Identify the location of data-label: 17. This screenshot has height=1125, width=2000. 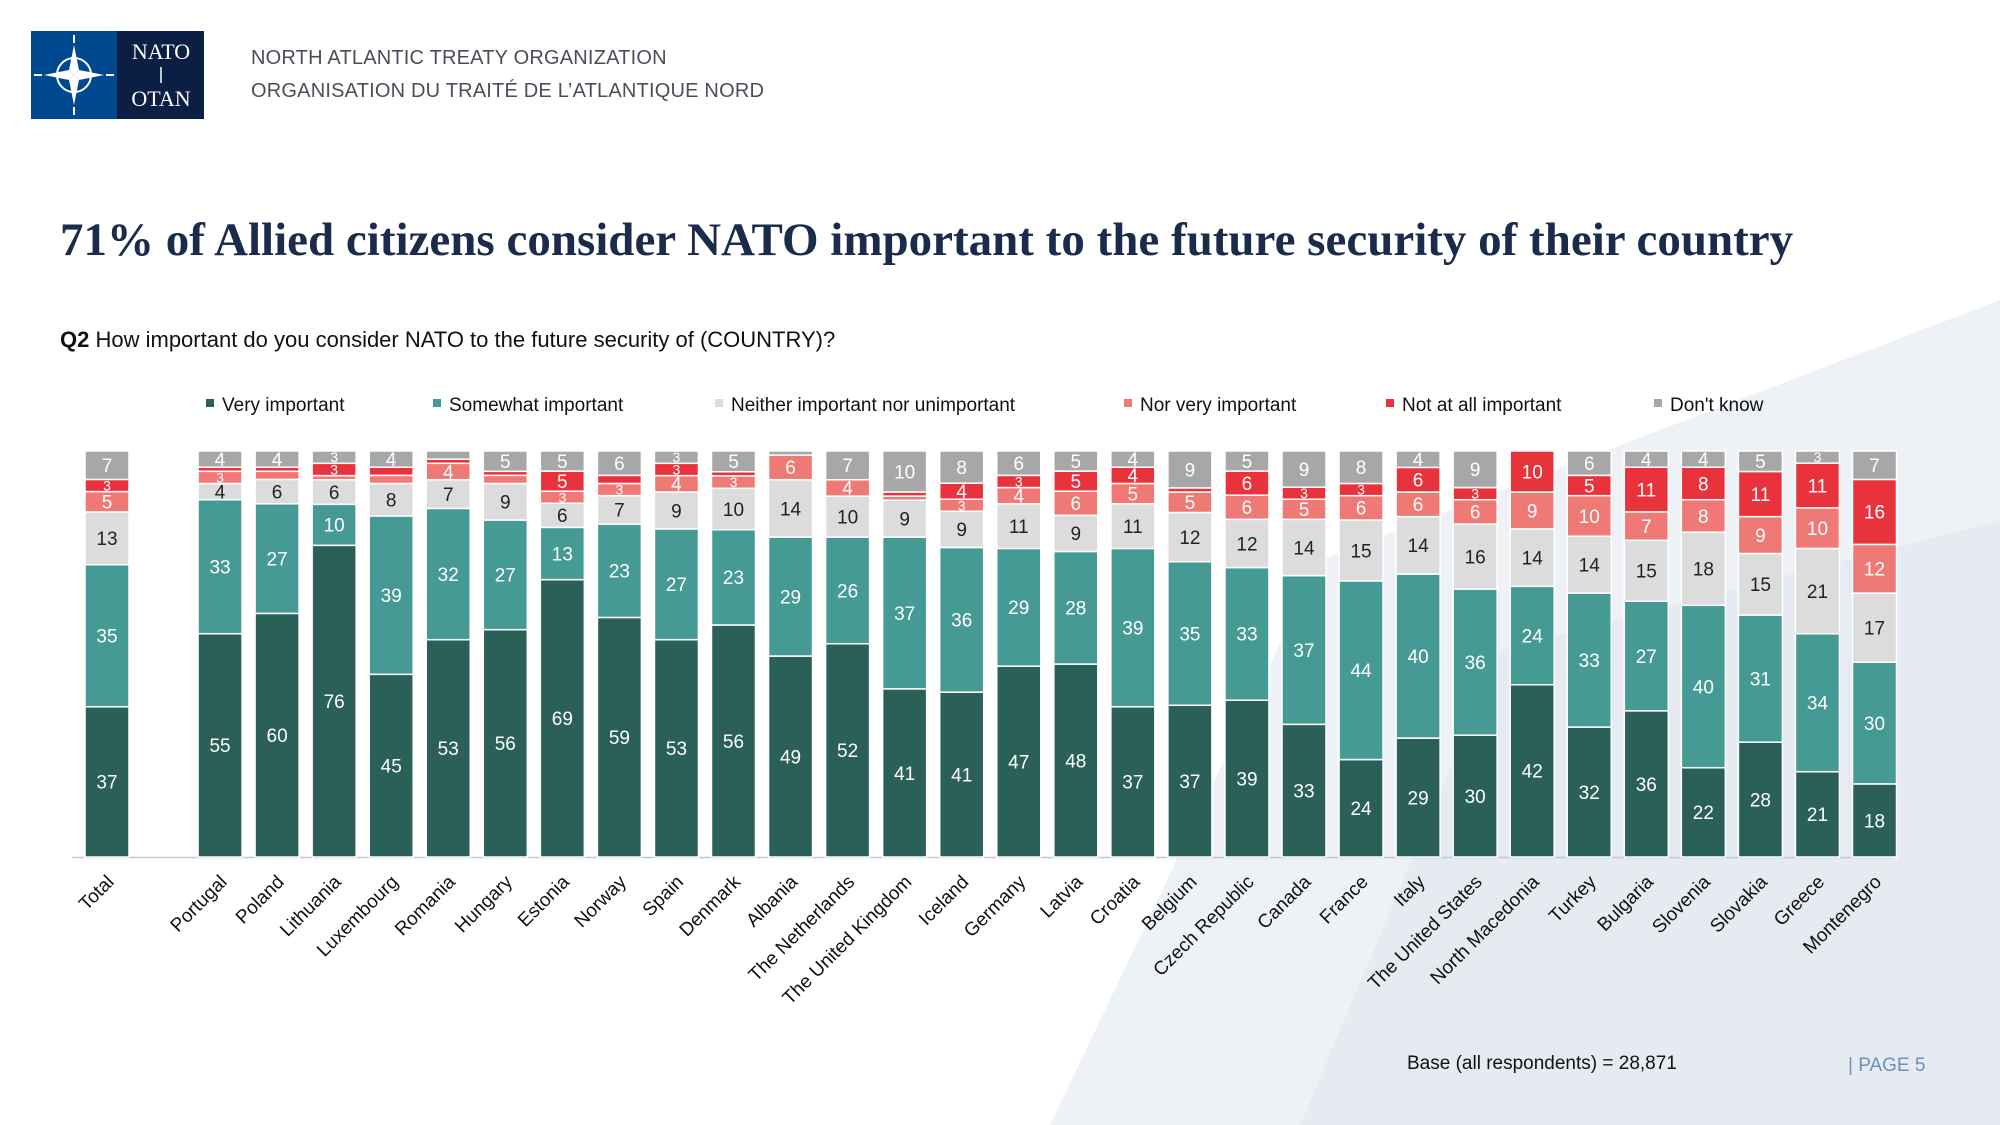
(1874, 628).